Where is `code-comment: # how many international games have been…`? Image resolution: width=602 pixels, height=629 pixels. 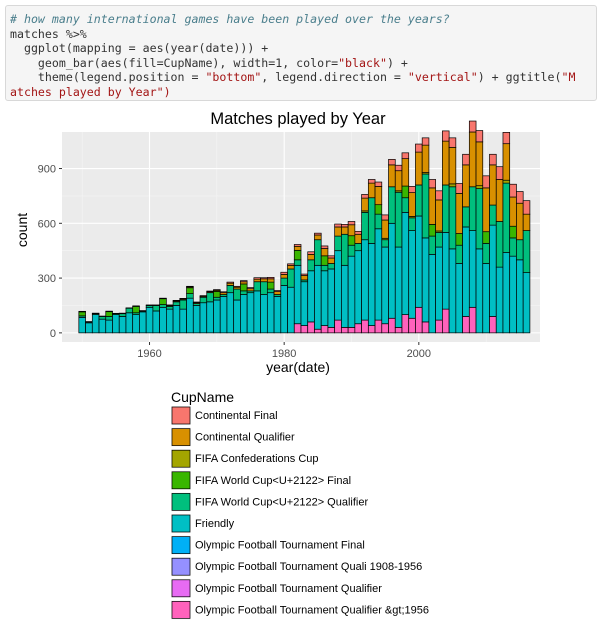
code-comment: # how many international games have been… is located at coordinates (230, 19).